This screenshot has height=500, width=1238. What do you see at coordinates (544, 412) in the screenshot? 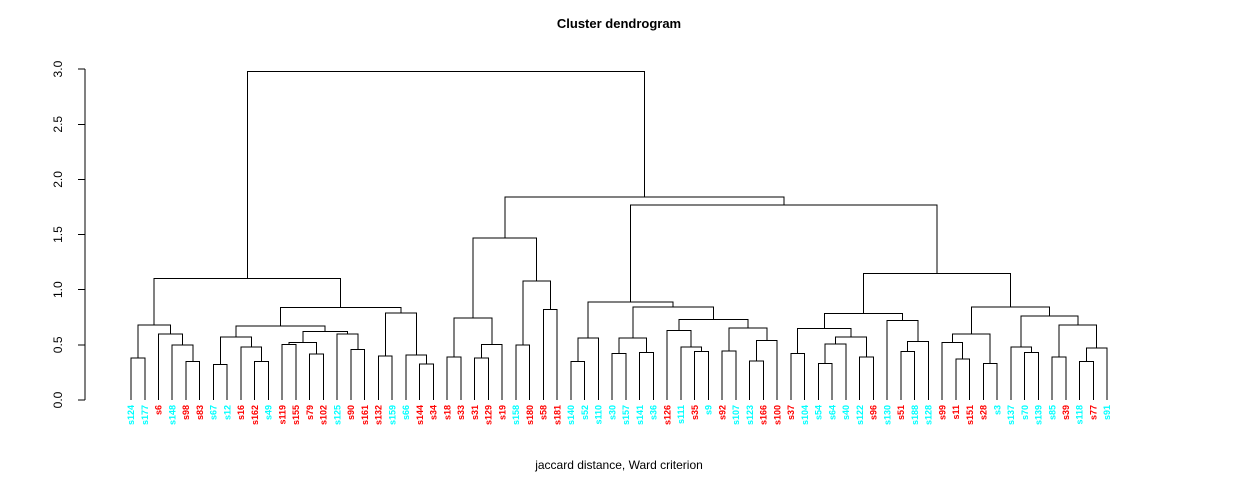
I see `leaf-label-s58: s58` at bounding box center [544, 412].